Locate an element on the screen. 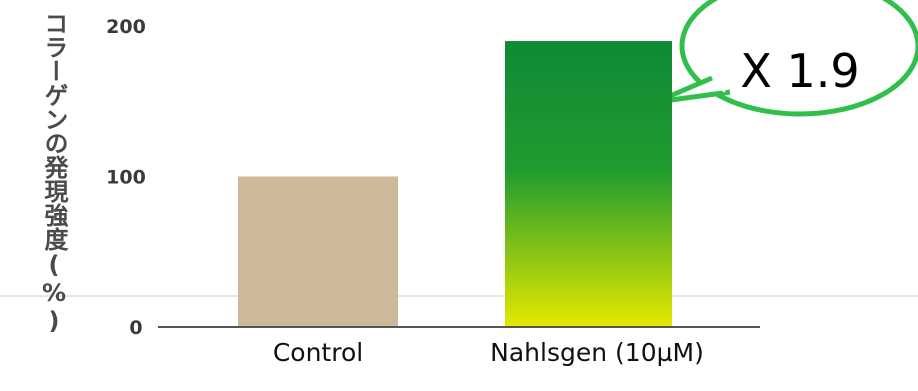 This screenshot has height=391, width=918. y-ticks-layer: 0 100 200 is located at coordinates (126, 177).